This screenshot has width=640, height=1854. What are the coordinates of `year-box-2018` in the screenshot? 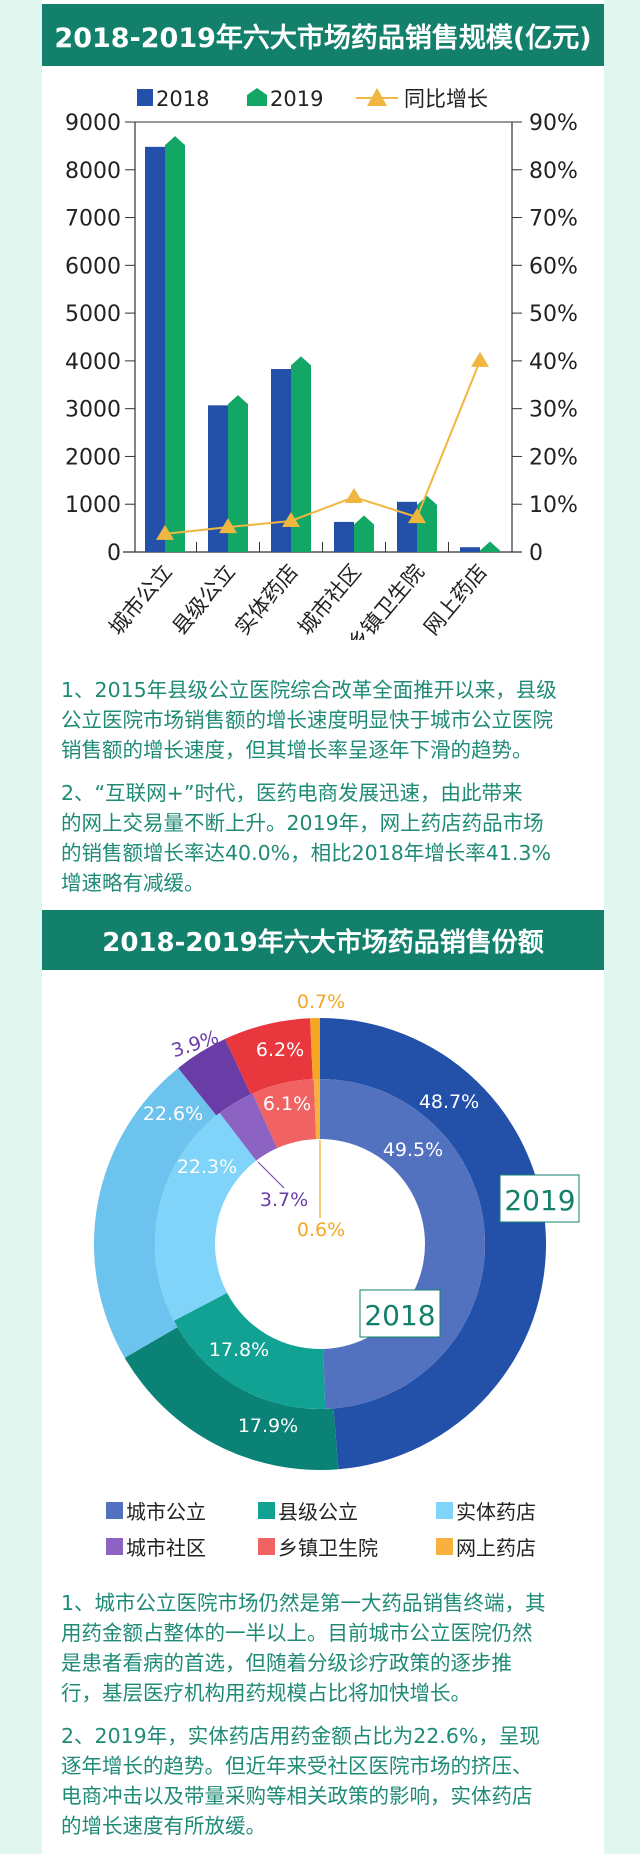 It's located at (400, 1313).